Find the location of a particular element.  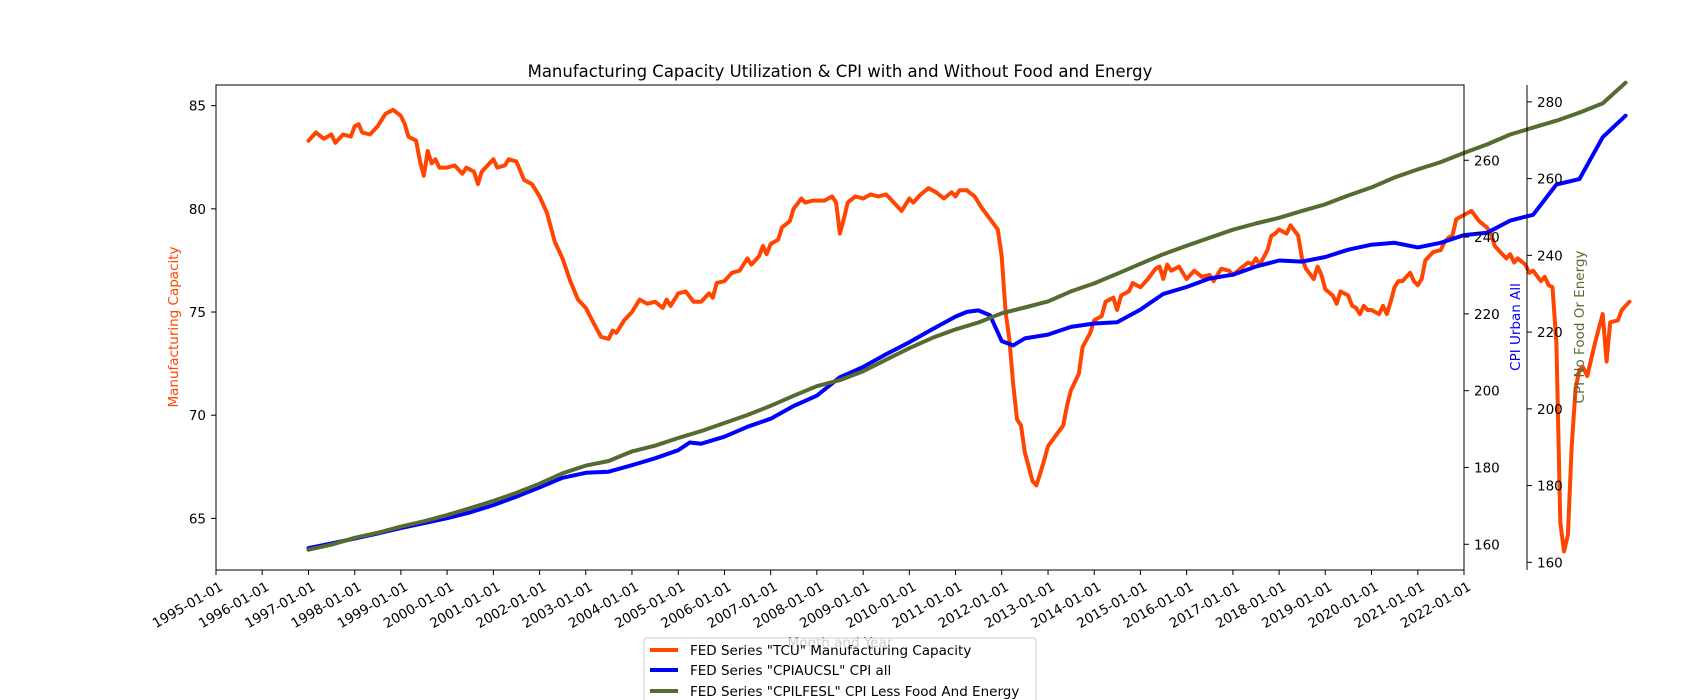

y-left-tick-label: 70 is located at coordinates (197, 416).